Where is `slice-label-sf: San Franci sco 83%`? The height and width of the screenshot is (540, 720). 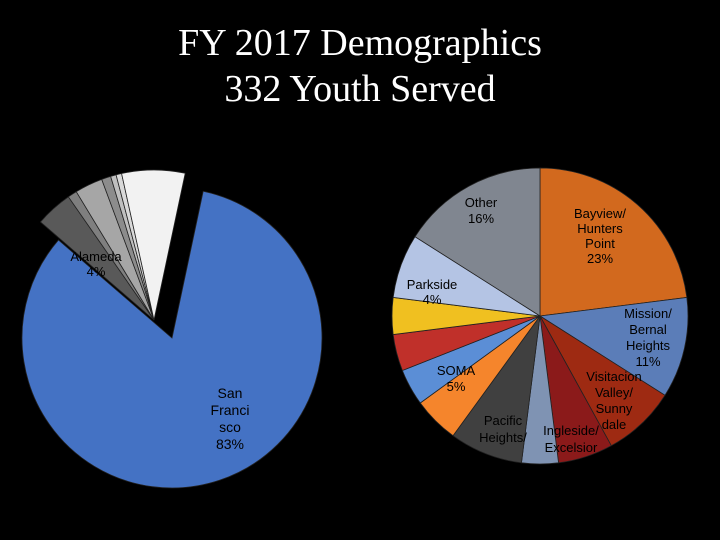 slice-label-sf: San Franci sco 83% is located at coordinates (230, 418).